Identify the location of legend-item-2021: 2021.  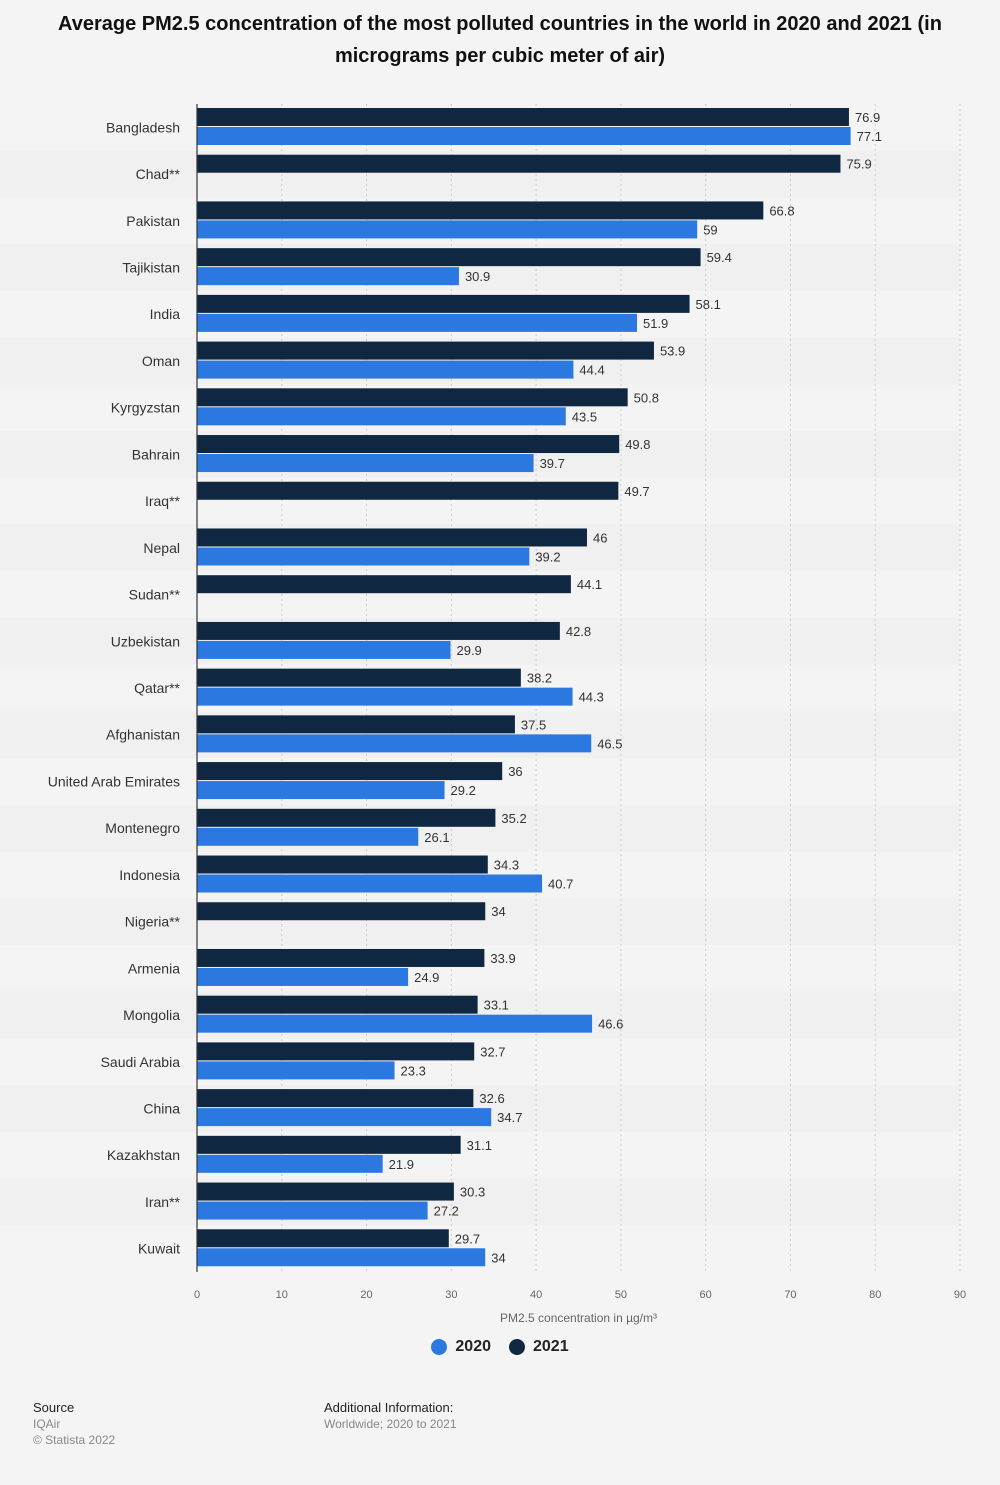
(539, 1347).